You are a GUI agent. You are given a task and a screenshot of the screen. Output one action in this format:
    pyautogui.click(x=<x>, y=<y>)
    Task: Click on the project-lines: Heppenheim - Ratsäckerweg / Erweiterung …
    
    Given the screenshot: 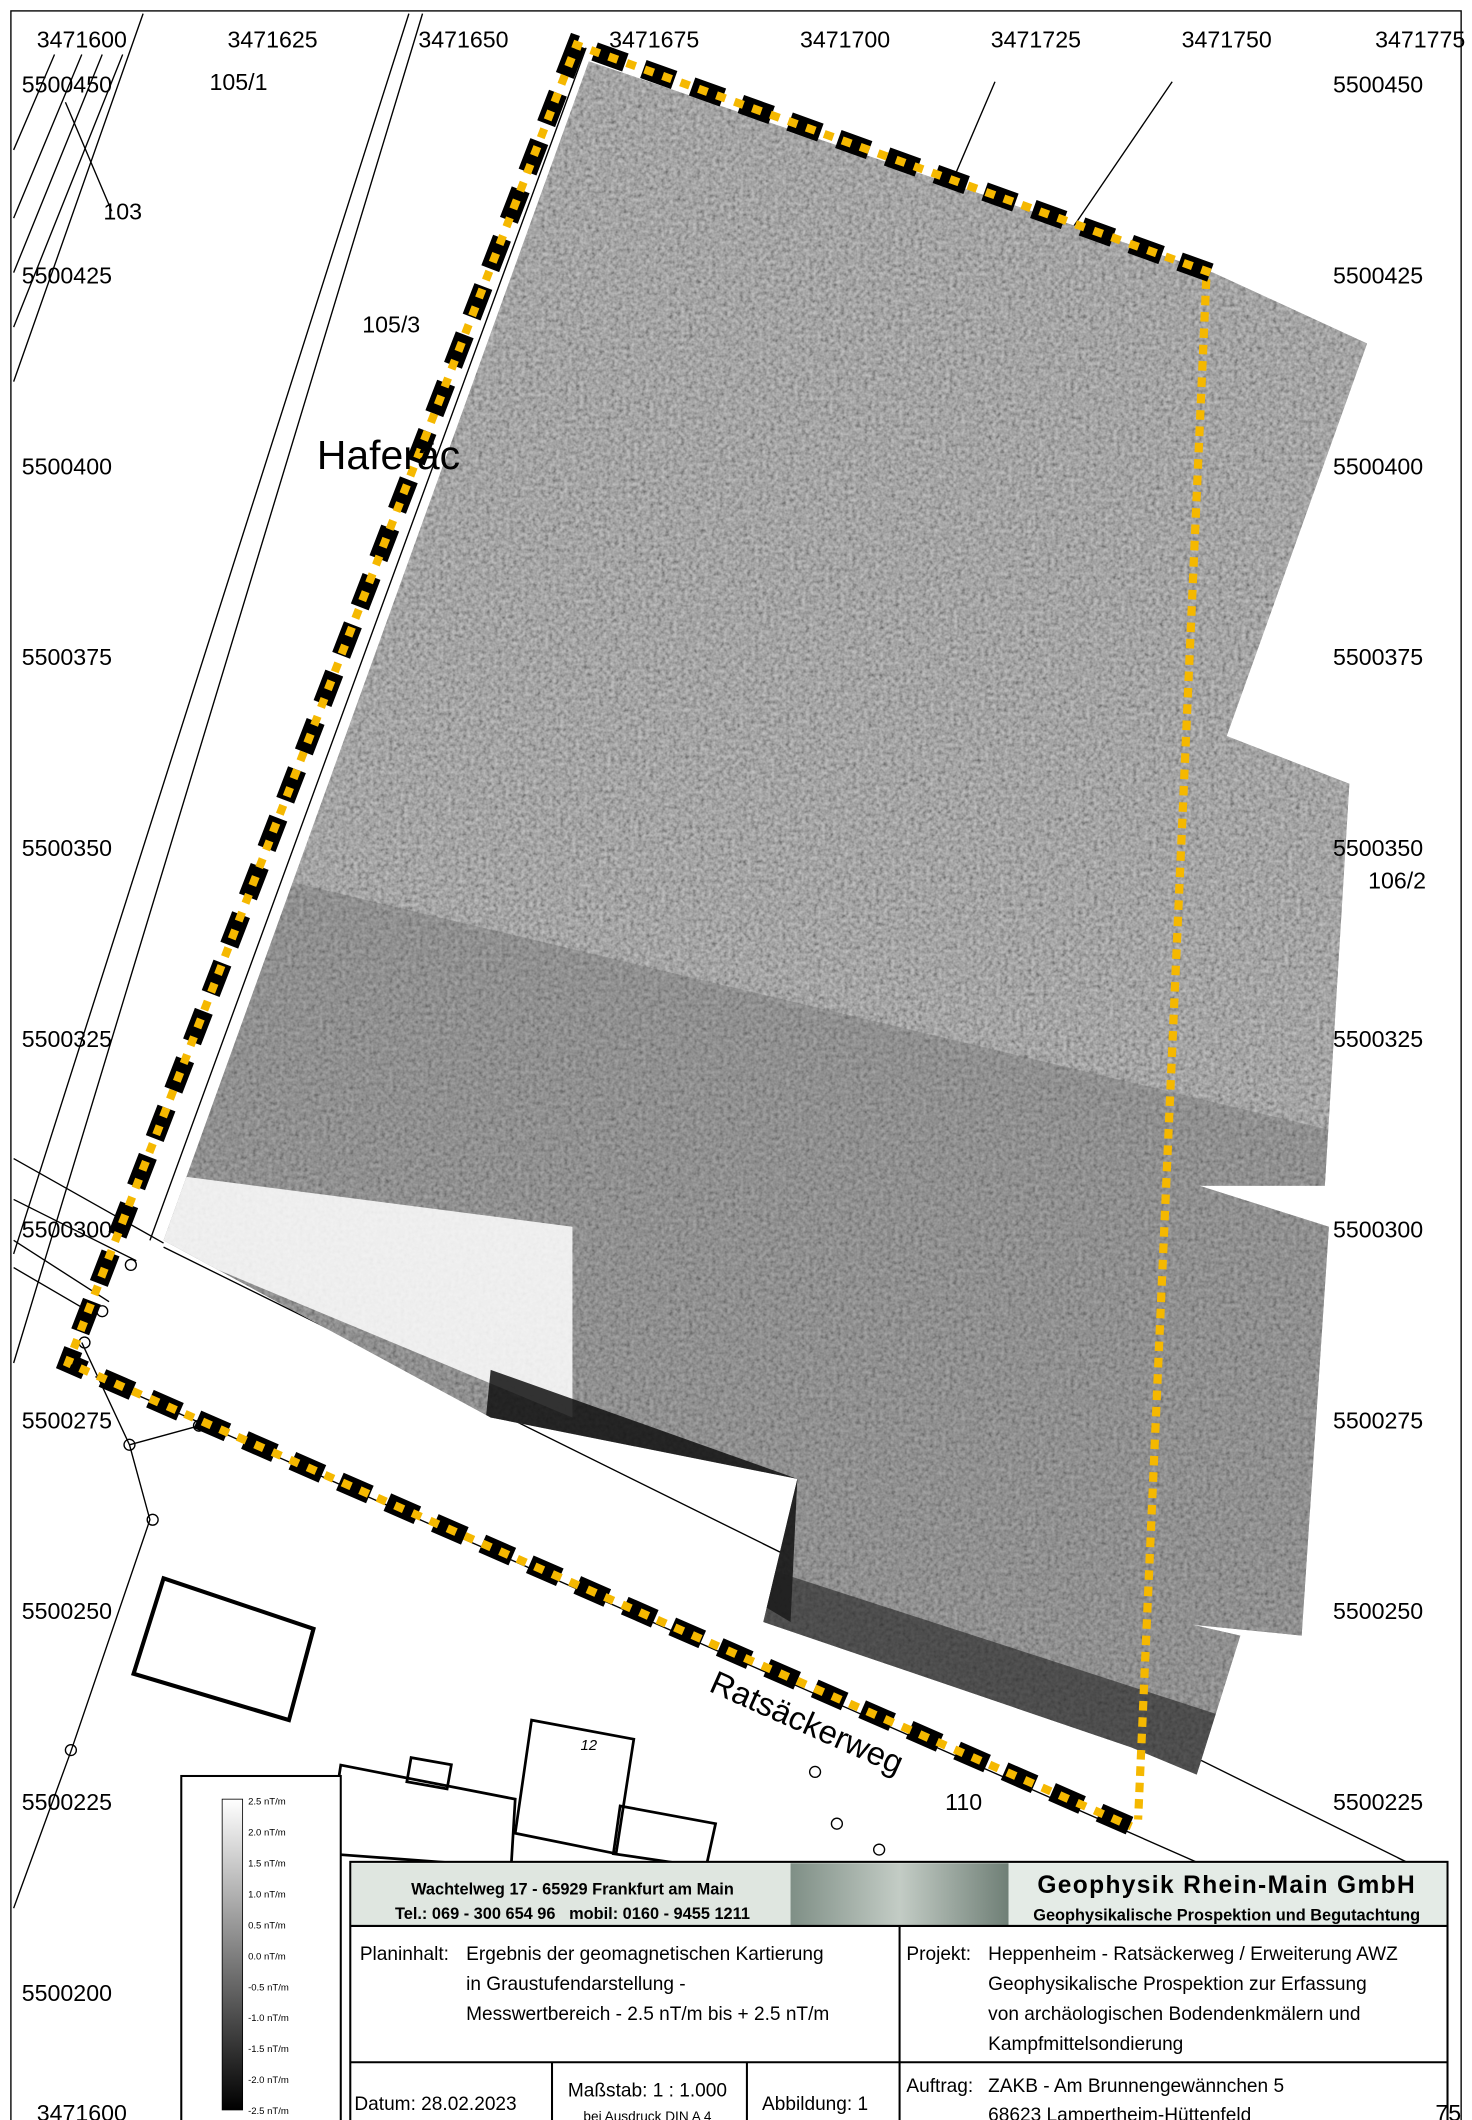 What is the action you would take?
    pyautogui.click(x=1193, y=1954)
    